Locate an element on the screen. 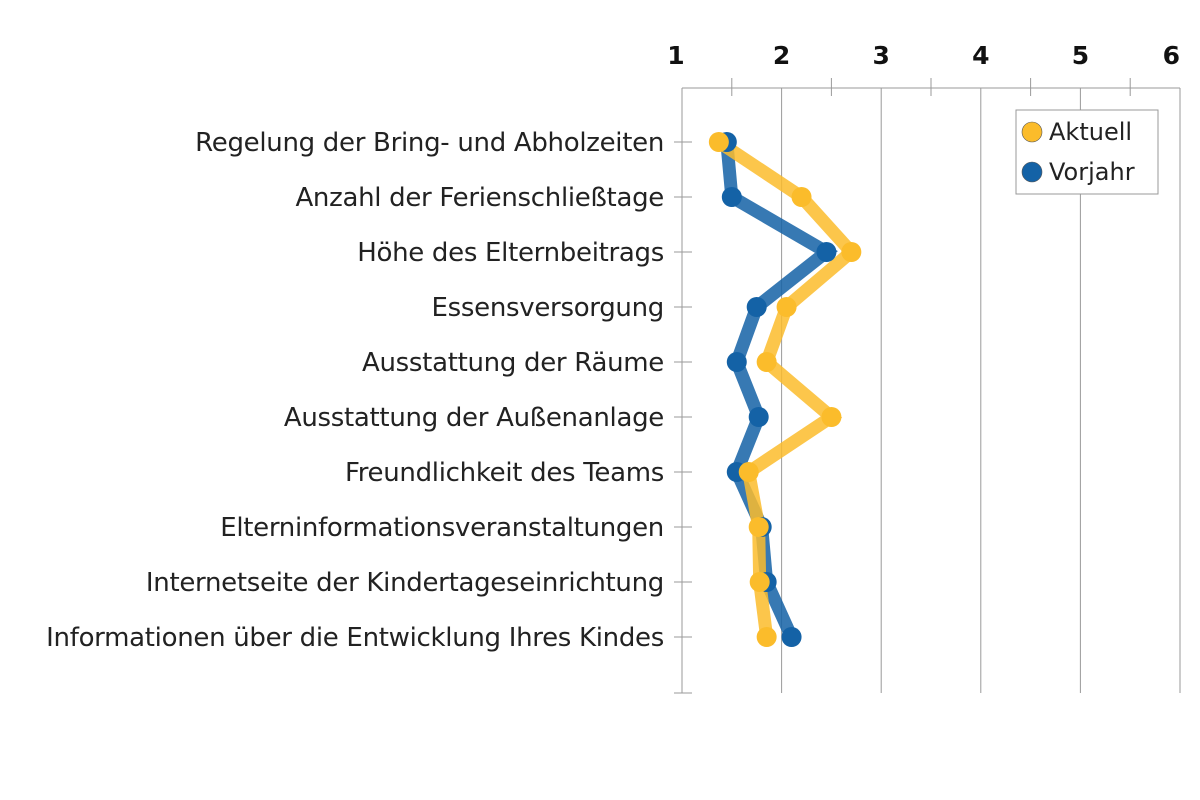 The width and height of the screenshot is (1200, 800). legend-label-aktuell: Aktuell is located at coordinates (1090, 132).